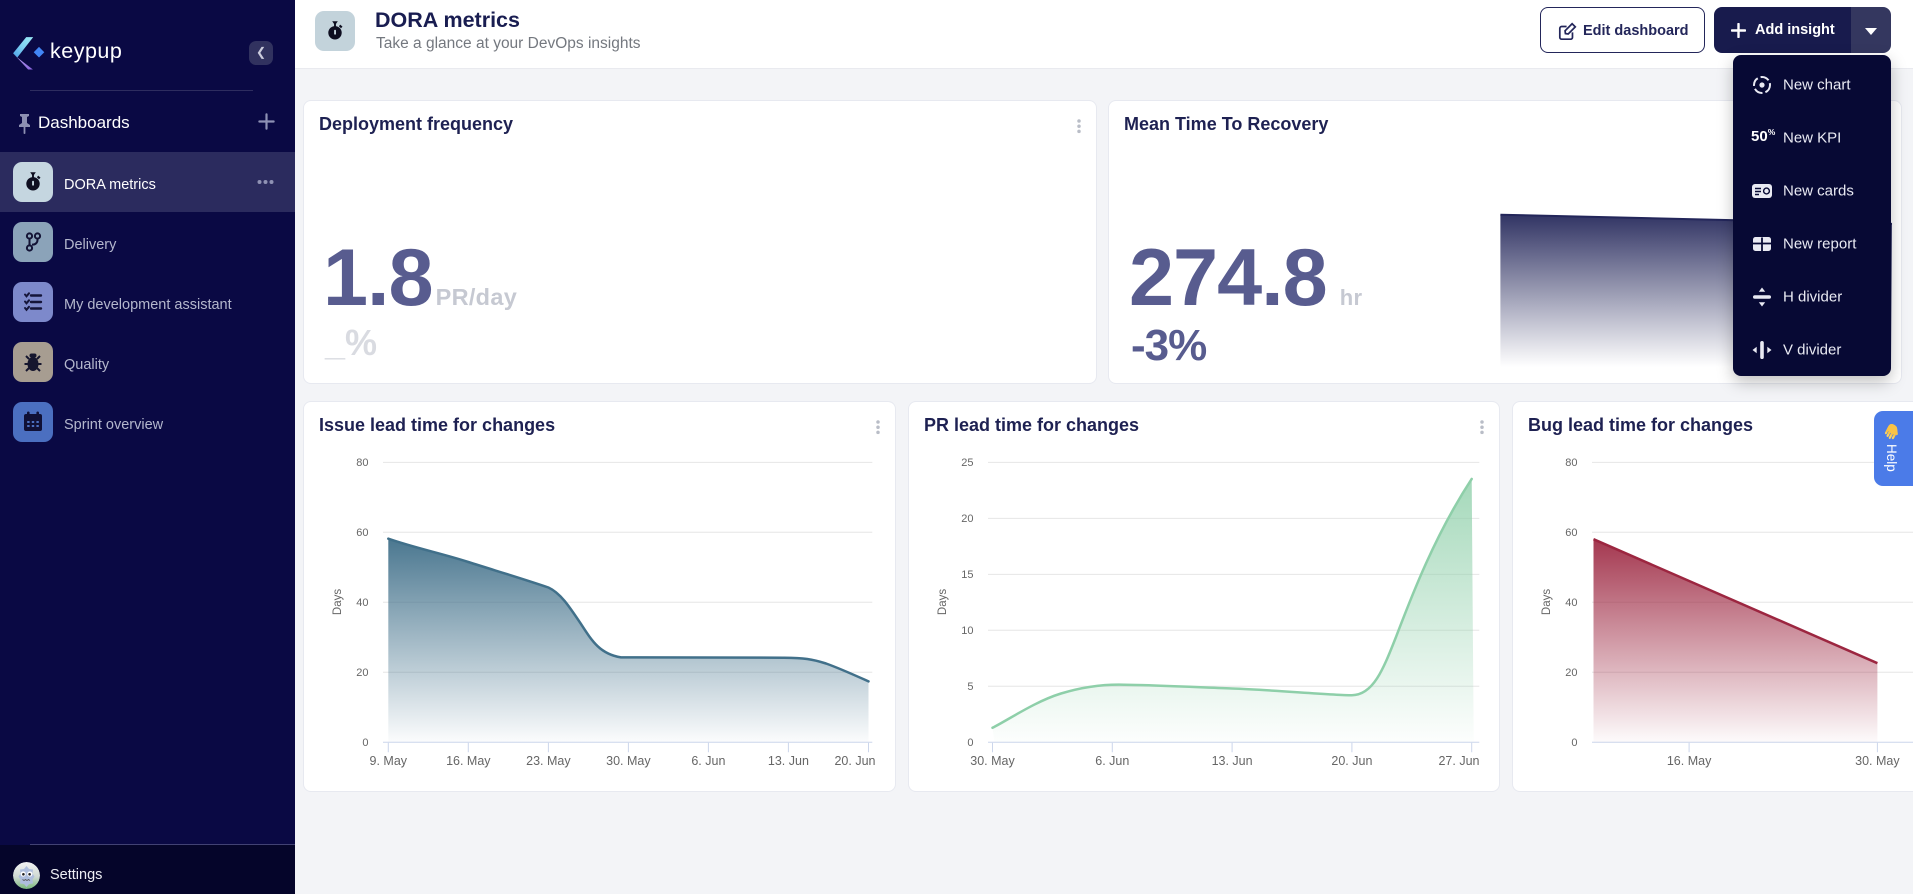 The image size is (1913, 894). What do you see at coordinates (970, 687) in the screenshot?
I see `svg-text: 5` at bounding box center [970, 687].